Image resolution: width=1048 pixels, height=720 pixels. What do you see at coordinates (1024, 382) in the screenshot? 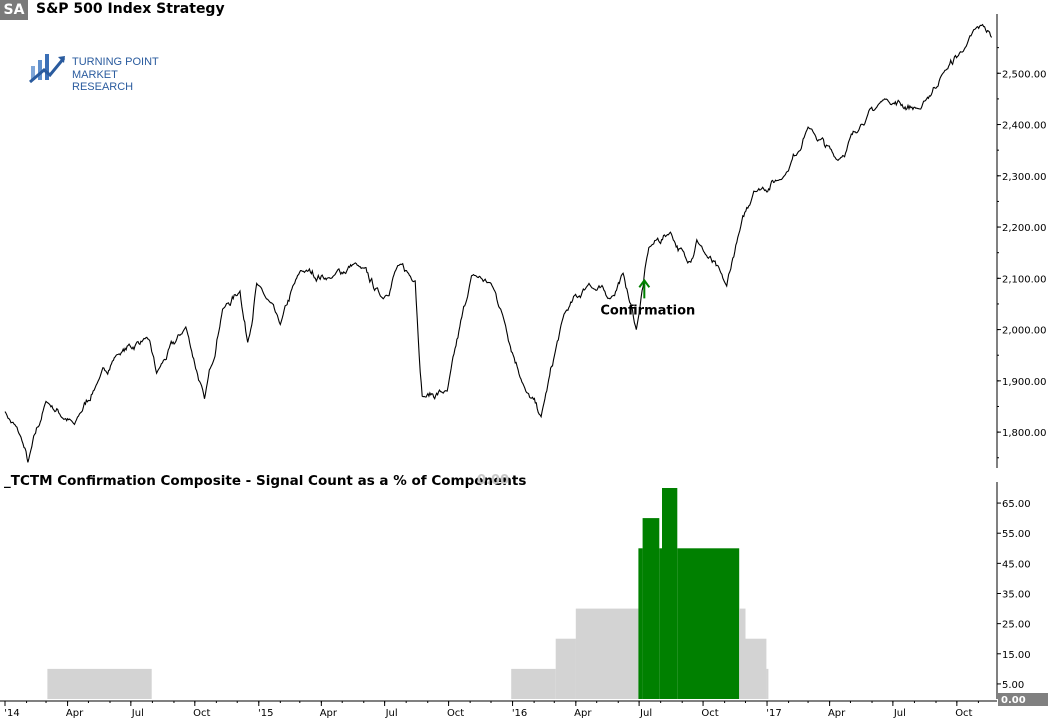
I see `price-tick-label: 1,900.00` at bounding box center [1024, 382].